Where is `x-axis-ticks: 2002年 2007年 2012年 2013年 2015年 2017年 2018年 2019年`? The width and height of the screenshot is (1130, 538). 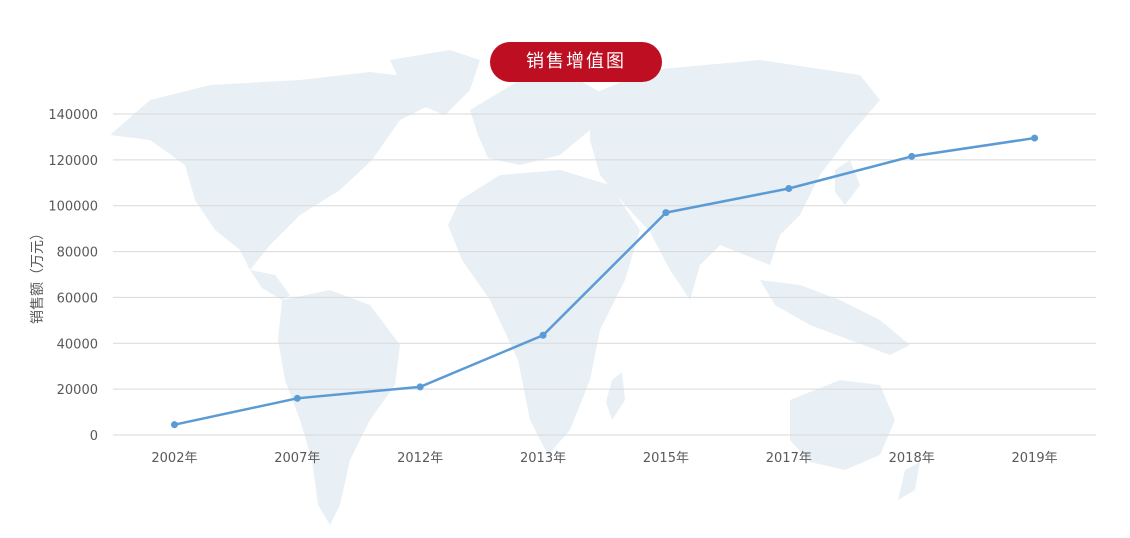
x-axis-ticks: 2002年 2007年 2012年 2013年 2015年 2017年 2018年 2019年 is located at coordinates (604, 458).